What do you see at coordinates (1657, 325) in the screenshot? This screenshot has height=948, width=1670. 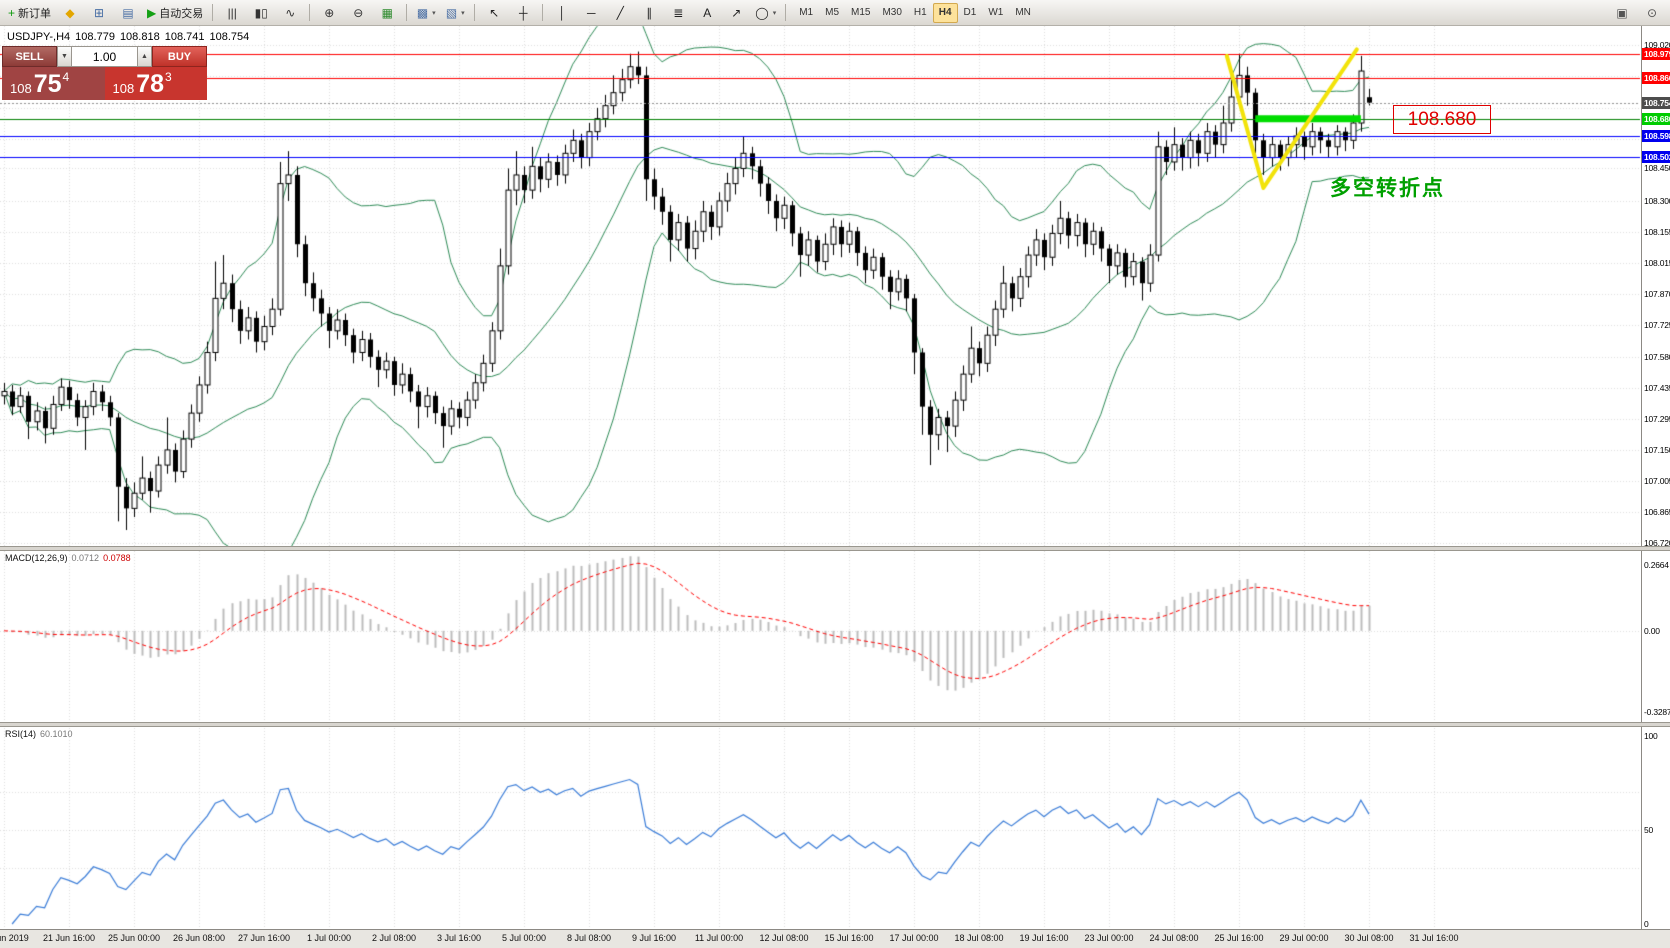 I see `price-label: 107.725` at bounding box center [1657, 325].